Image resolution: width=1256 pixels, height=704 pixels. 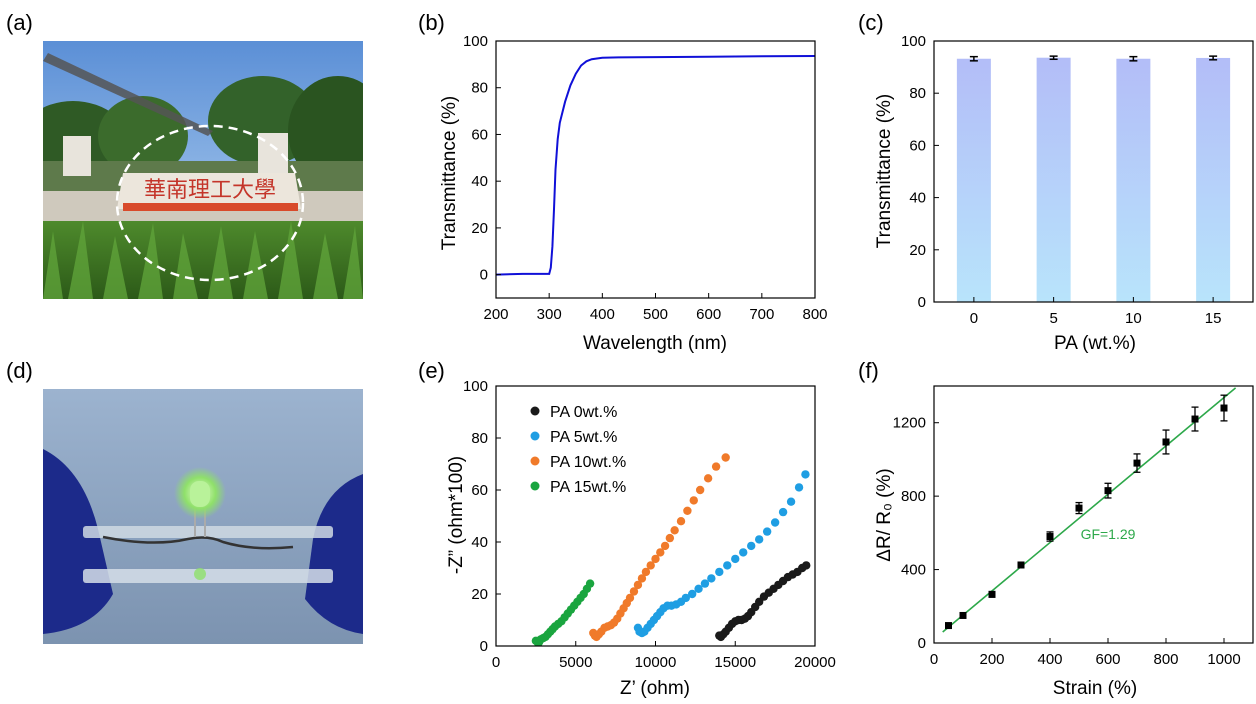 I want to click on chart-f-ylabel: ΔR/ R₀ (%), so click(x=884, y=514).